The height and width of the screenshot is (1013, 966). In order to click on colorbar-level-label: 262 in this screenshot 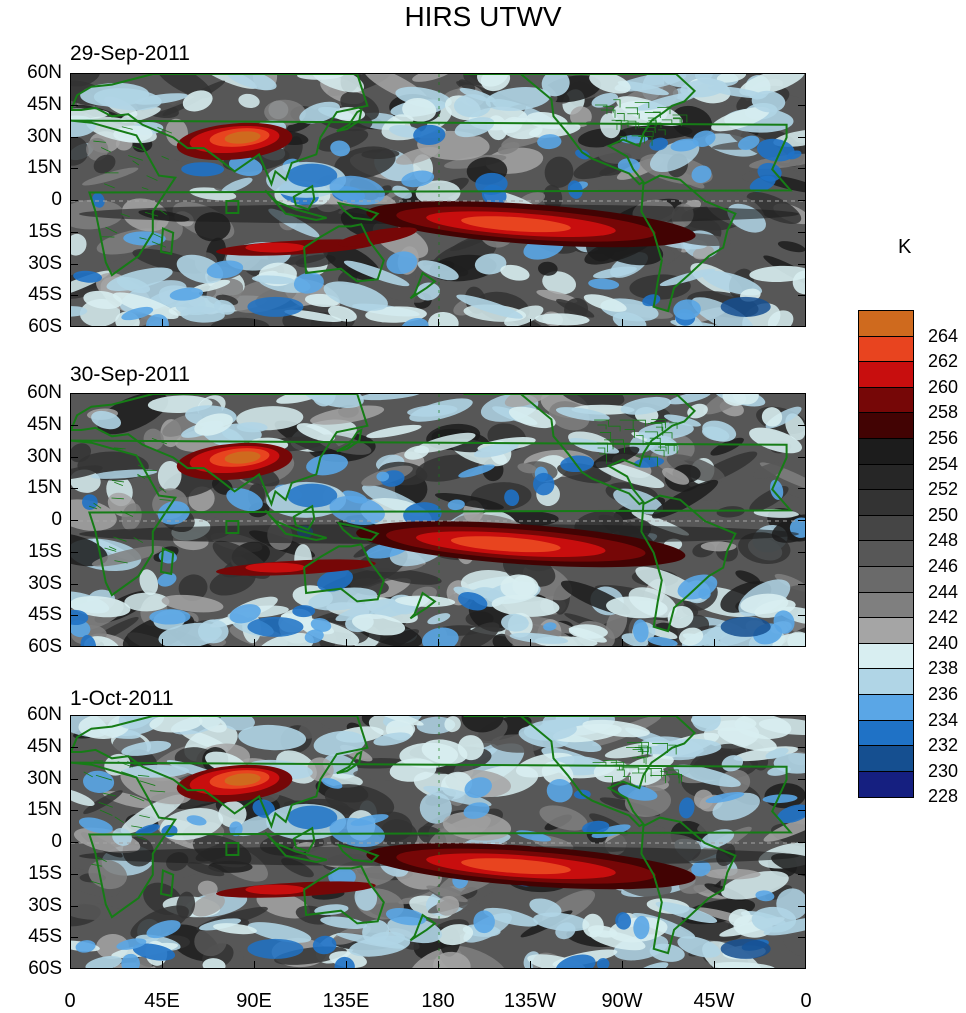, I will do `click(943, 361)`.